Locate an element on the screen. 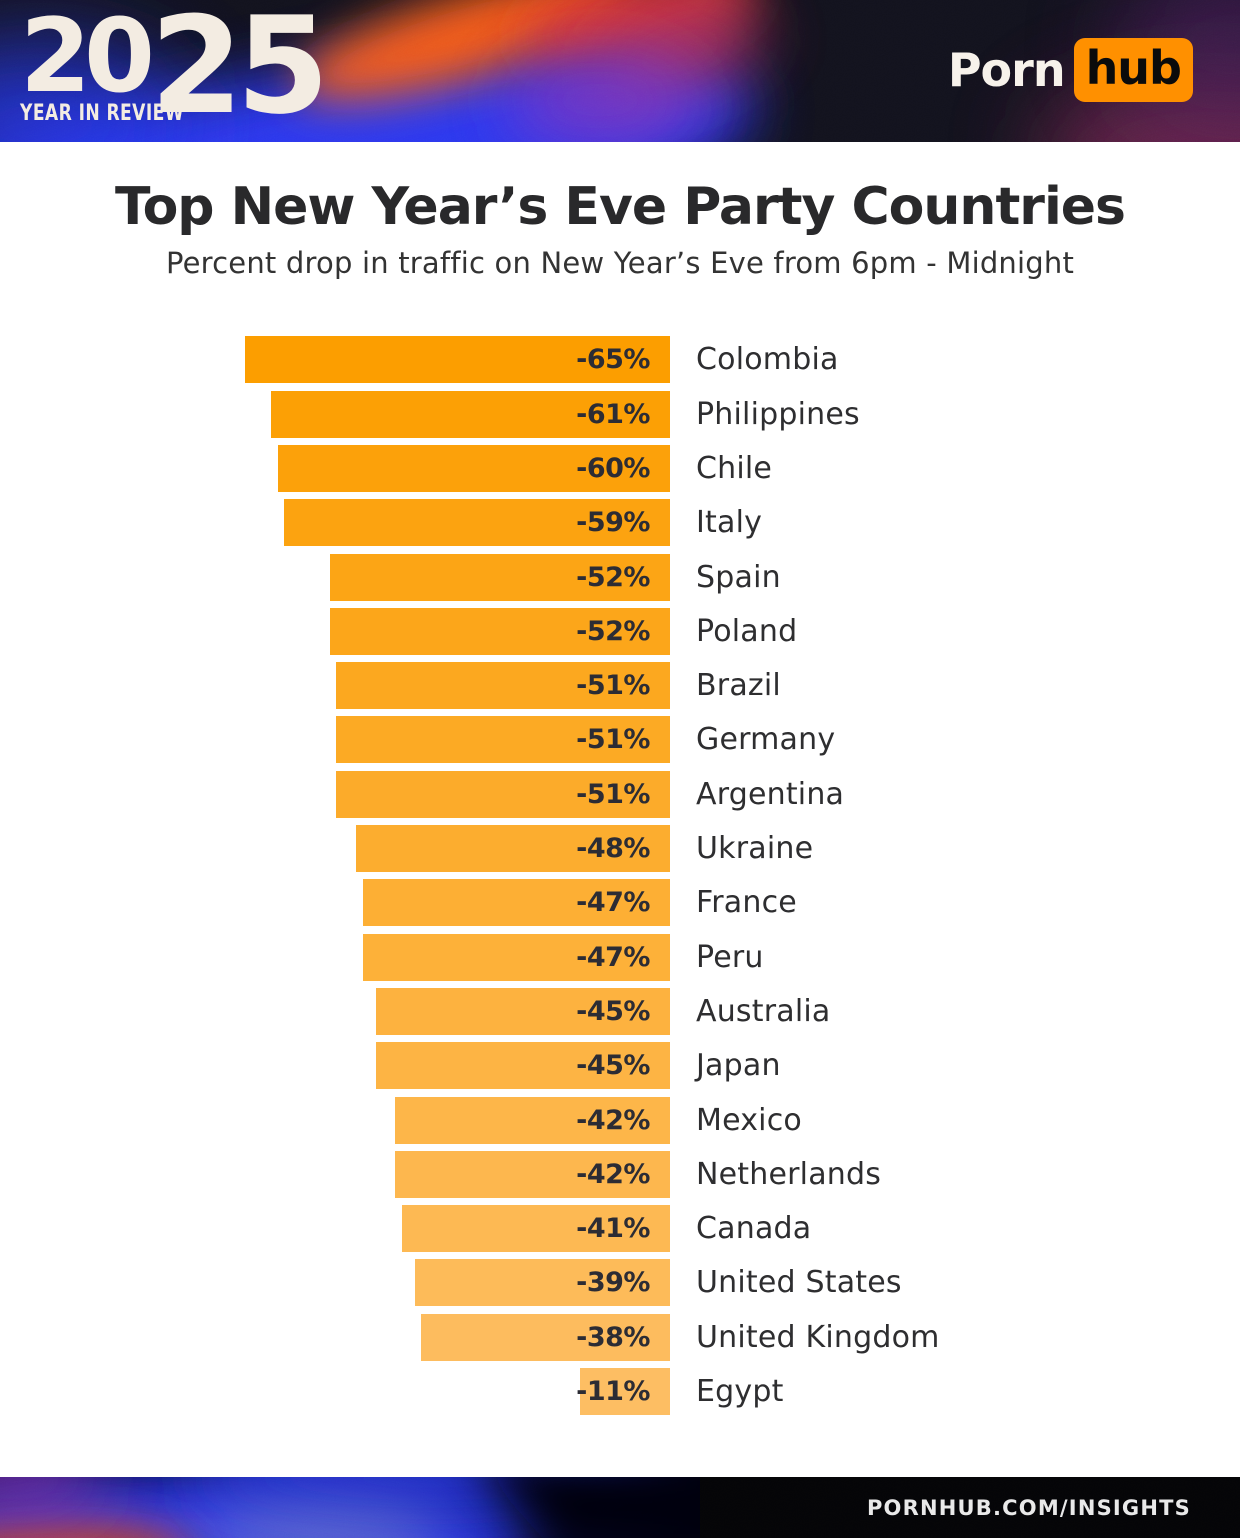 The image size is (1240, 1538). country-label: Philippines is located at coordinates (778, 414).